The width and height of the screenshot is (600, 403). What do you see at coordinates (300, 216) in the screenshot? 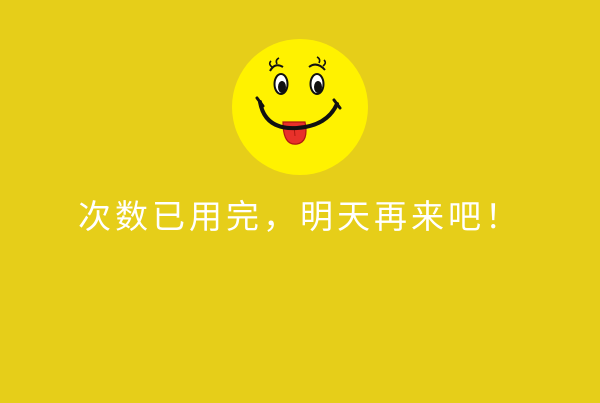
I see `limit-reached-message: 次数已用完，明天再来吧！` at bounding box center [300, 216].